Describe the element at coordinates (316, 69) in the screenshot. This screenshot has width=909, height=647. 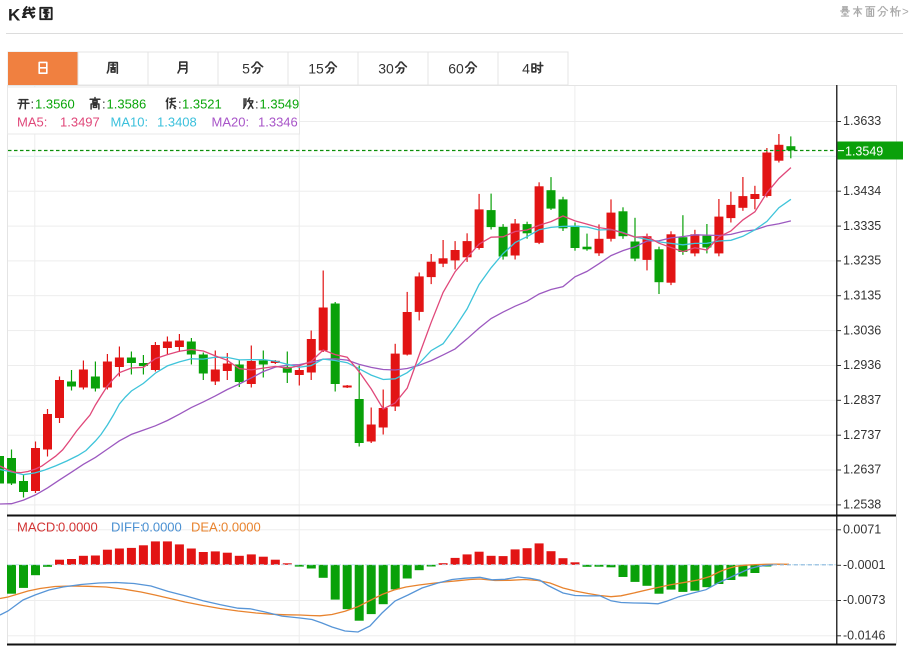
I see `svg-text: 15` at that location.